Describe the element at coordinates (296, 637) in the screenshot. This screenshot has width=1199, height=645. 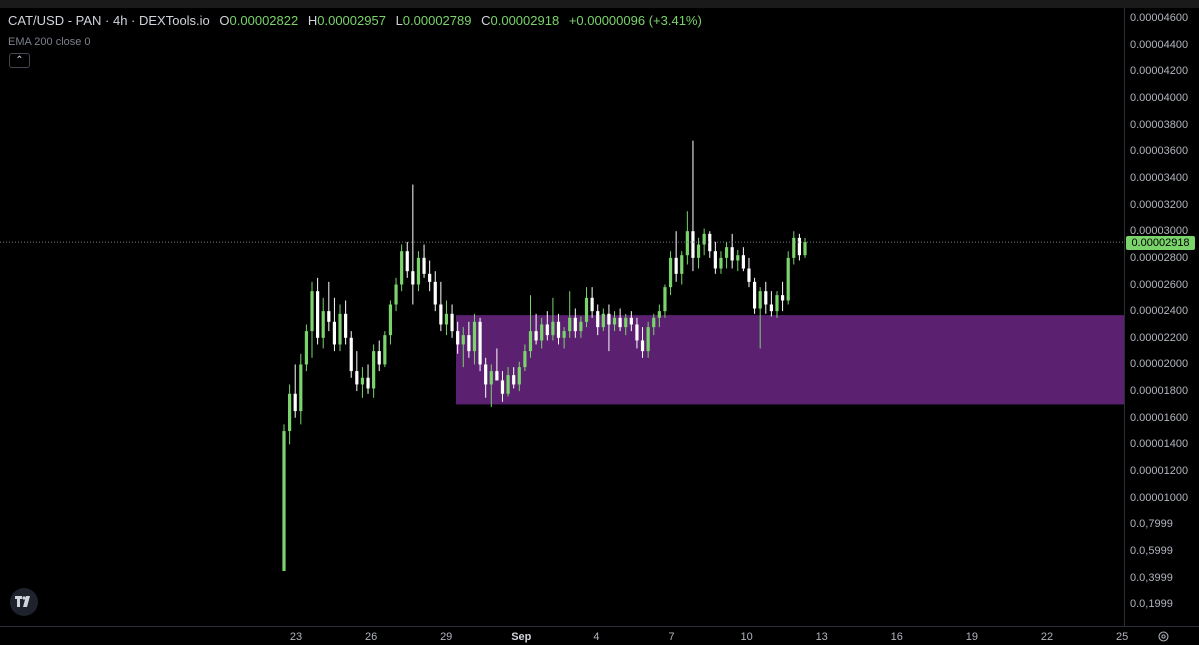
I see `time-tick-label: 23` at that location.